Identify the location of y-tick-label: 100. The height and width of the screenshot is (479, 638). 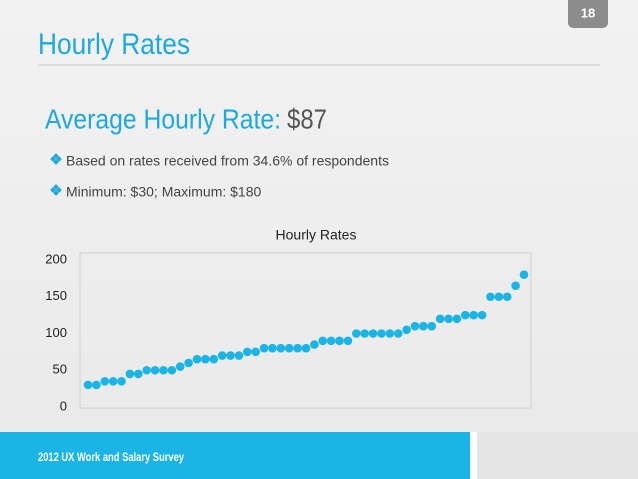
(56, 332).